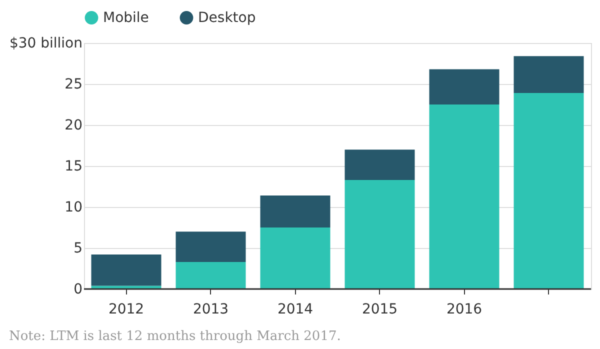 This screenshot has width=600, height=349. I want to click on y-tick-label: 10, so click(73, 208).